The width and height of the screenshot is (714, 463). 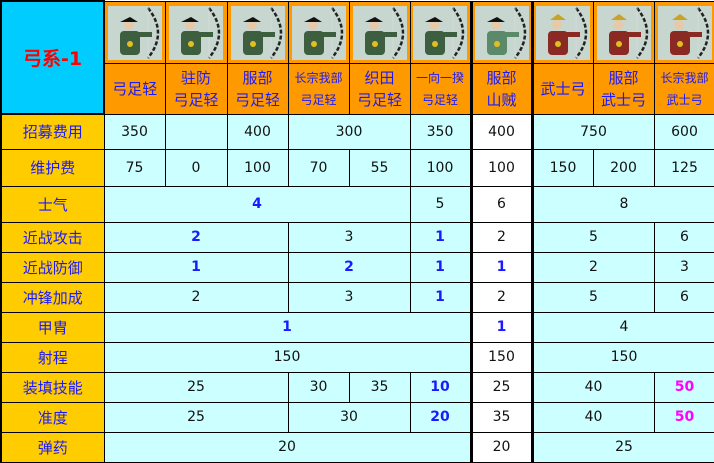 I want to click on unit-name: 长宗我部弓足轻, so click(x=318, y=88).